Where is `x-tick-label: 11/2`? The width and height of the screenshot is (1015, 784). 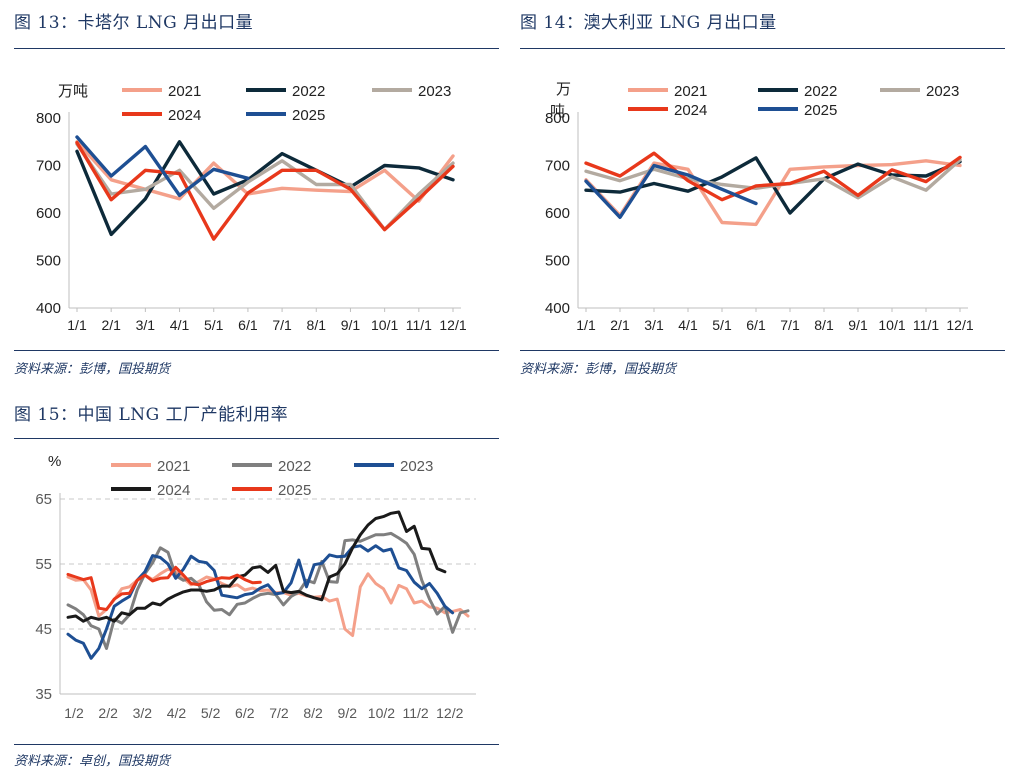 x-tick-label: 11/2 is located at coordinates (415, 713).